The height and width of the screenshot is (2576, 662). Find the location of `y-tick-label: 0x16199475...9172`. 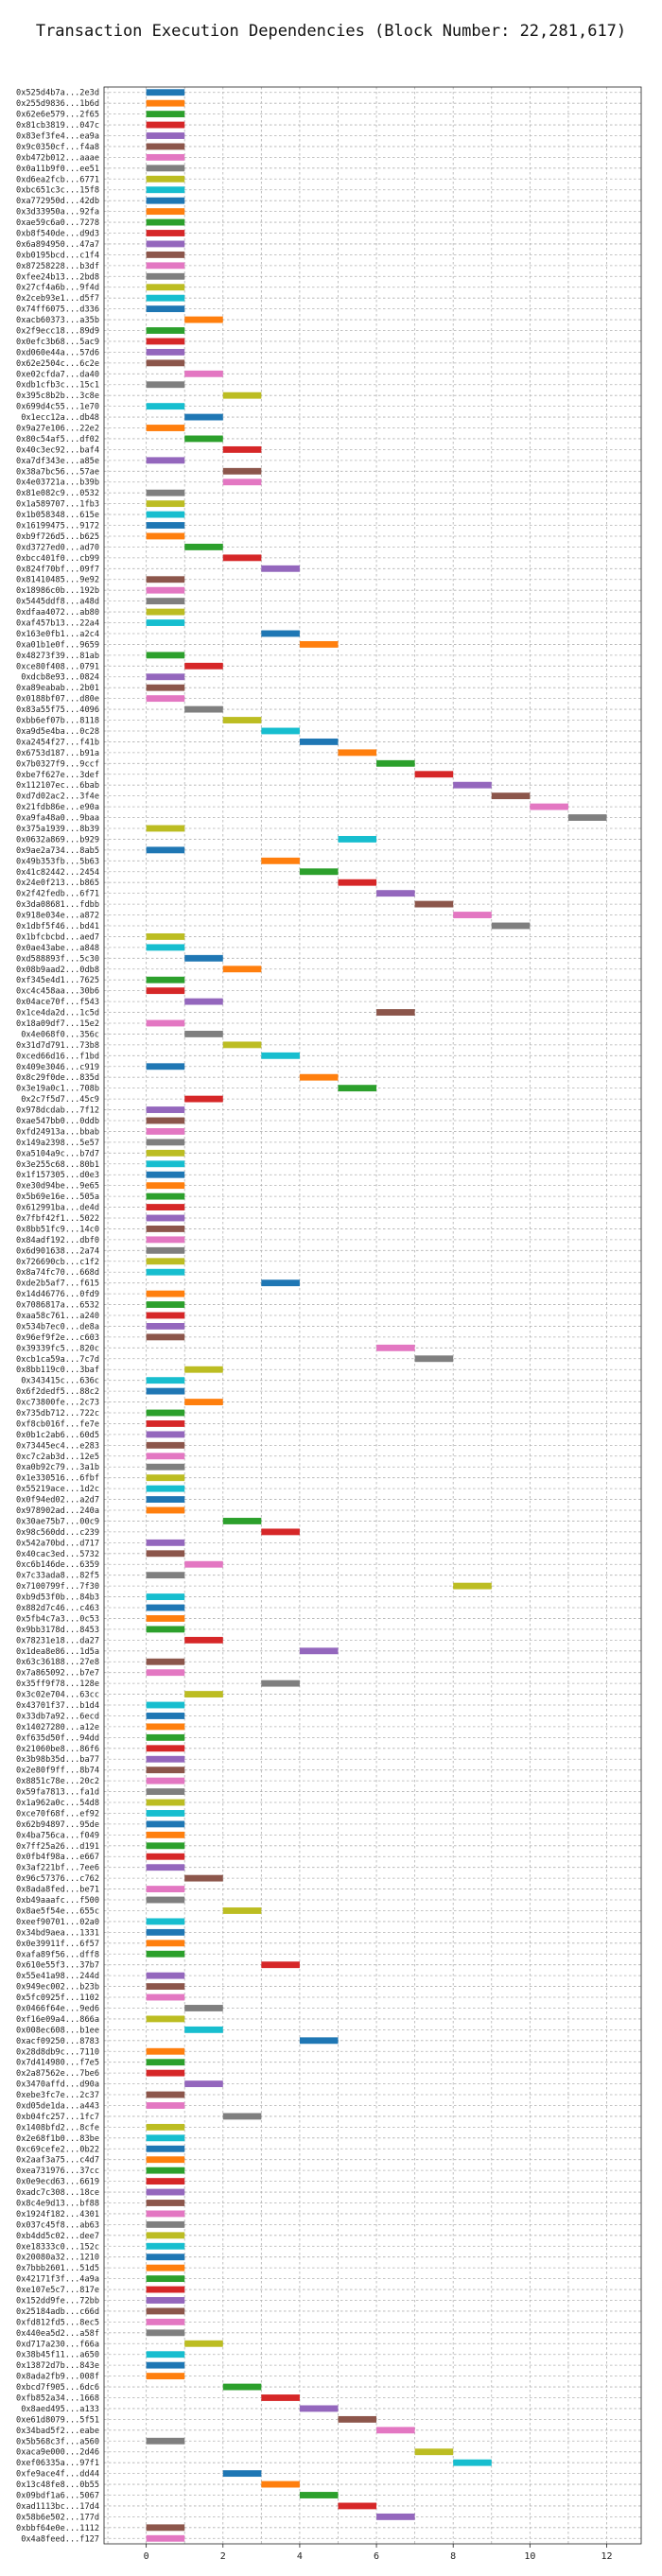

y-tick-label: 0x16199475...9172 is located at coordinates (57, 526).